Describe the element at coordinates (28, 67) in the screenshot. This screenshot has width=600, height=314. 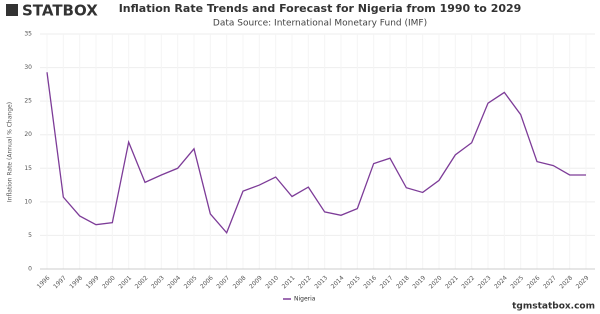
I see `y-tick-label: 30` at that location.